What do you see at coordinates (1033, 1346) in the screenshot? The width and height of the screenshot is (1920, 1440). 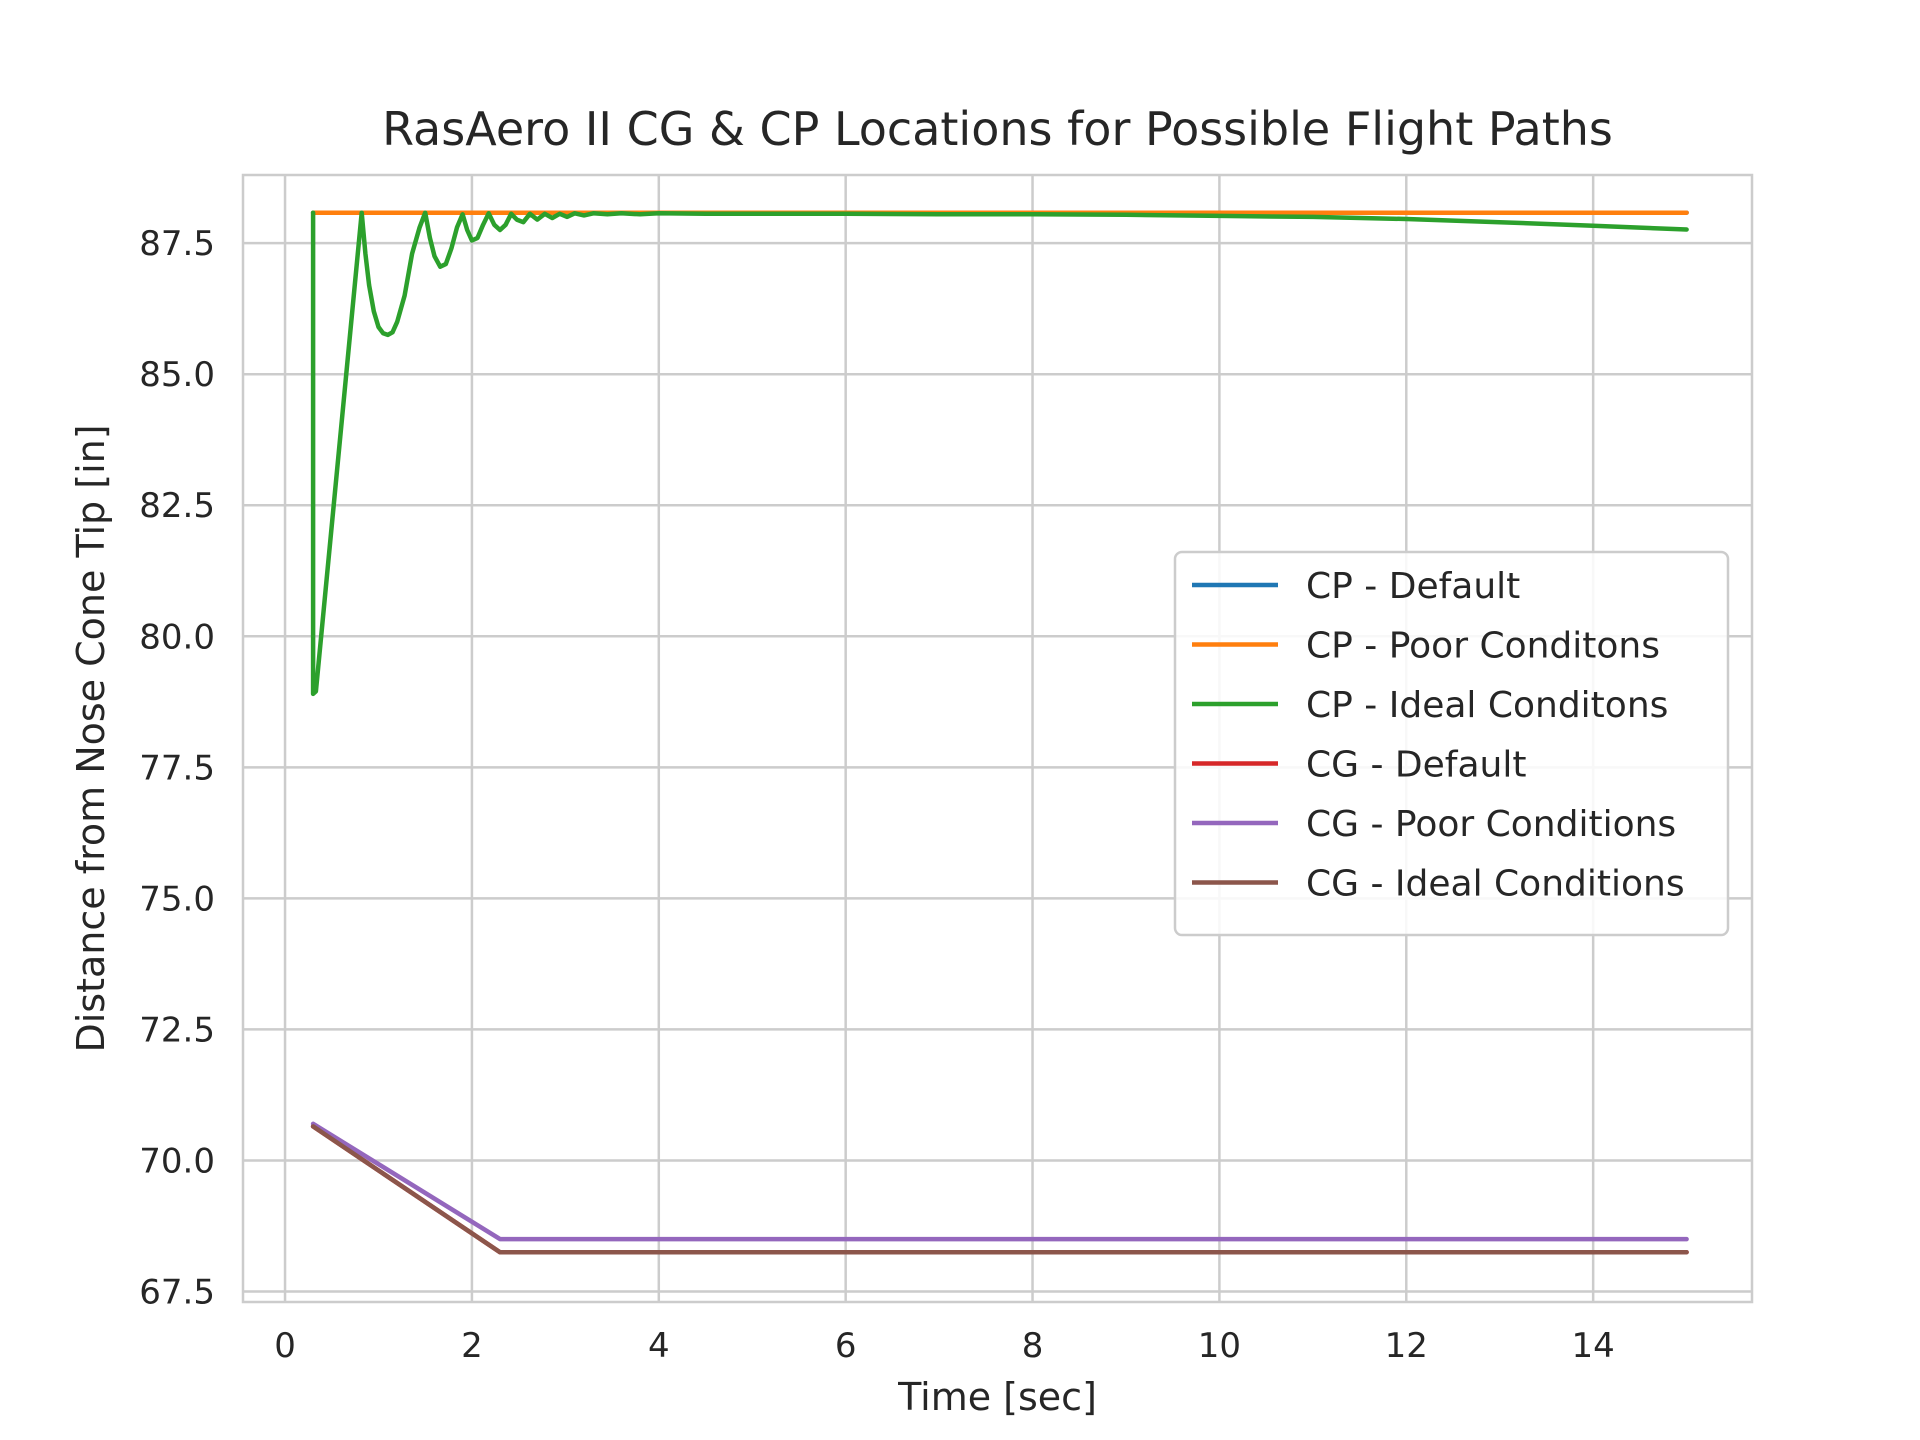 I see `x-tick-label: 8` at bounding box center [1033, 1346].